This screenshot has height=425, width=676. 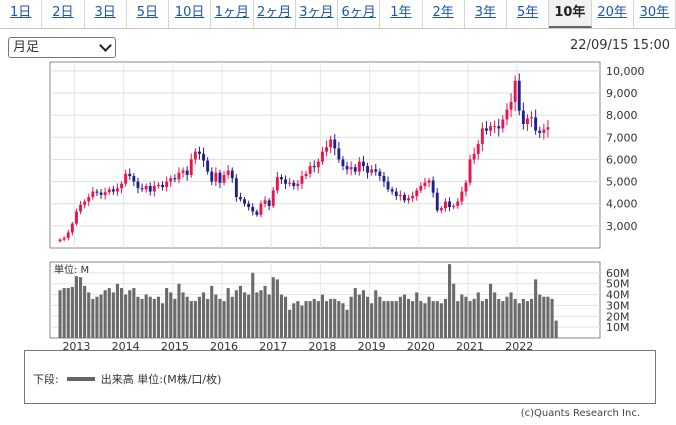 What do you see at coordinates (444, 14) in the screenshot?
I see `tab-10: 2年` at bounding box center [444, 14].